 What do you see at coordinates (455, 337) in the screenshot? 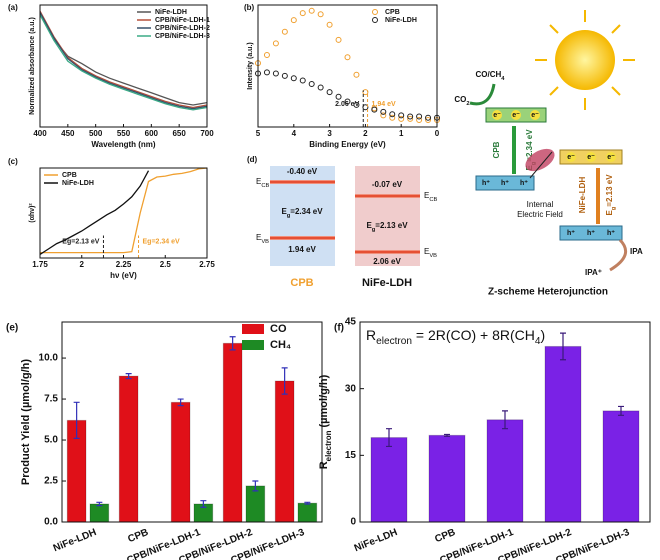
I see `annotation: Relectron = 2R(CO) + 8R(CH4)` at bounding box center [455, 337].